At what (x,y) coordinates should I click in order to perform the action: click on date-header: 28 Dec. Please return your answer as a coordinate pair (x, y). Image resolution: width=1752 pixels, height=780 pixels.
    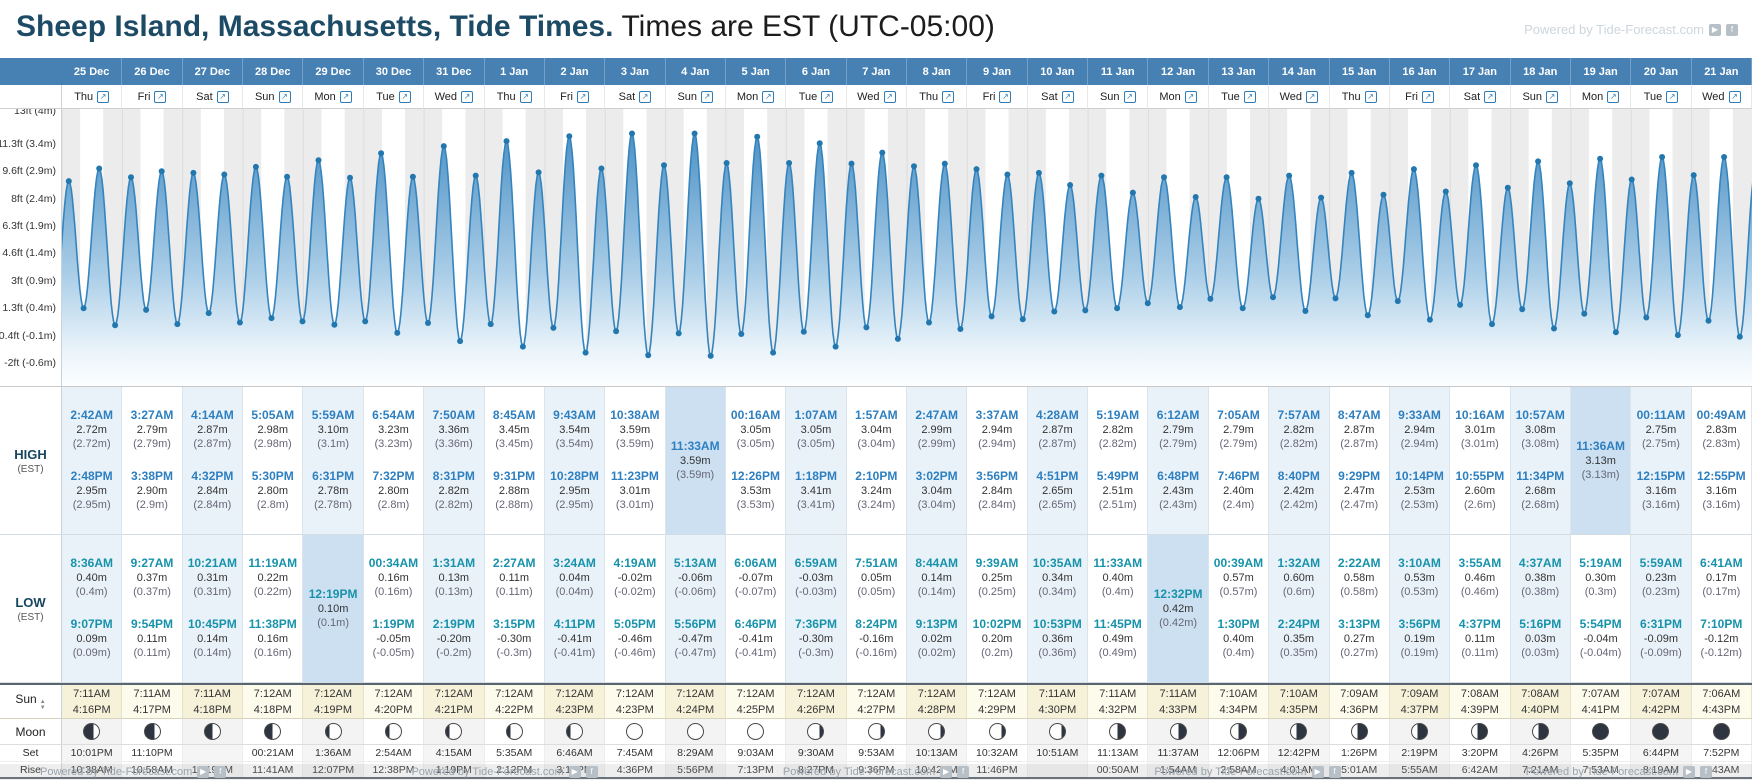
    Looking at the image, I should click on (273, 71).